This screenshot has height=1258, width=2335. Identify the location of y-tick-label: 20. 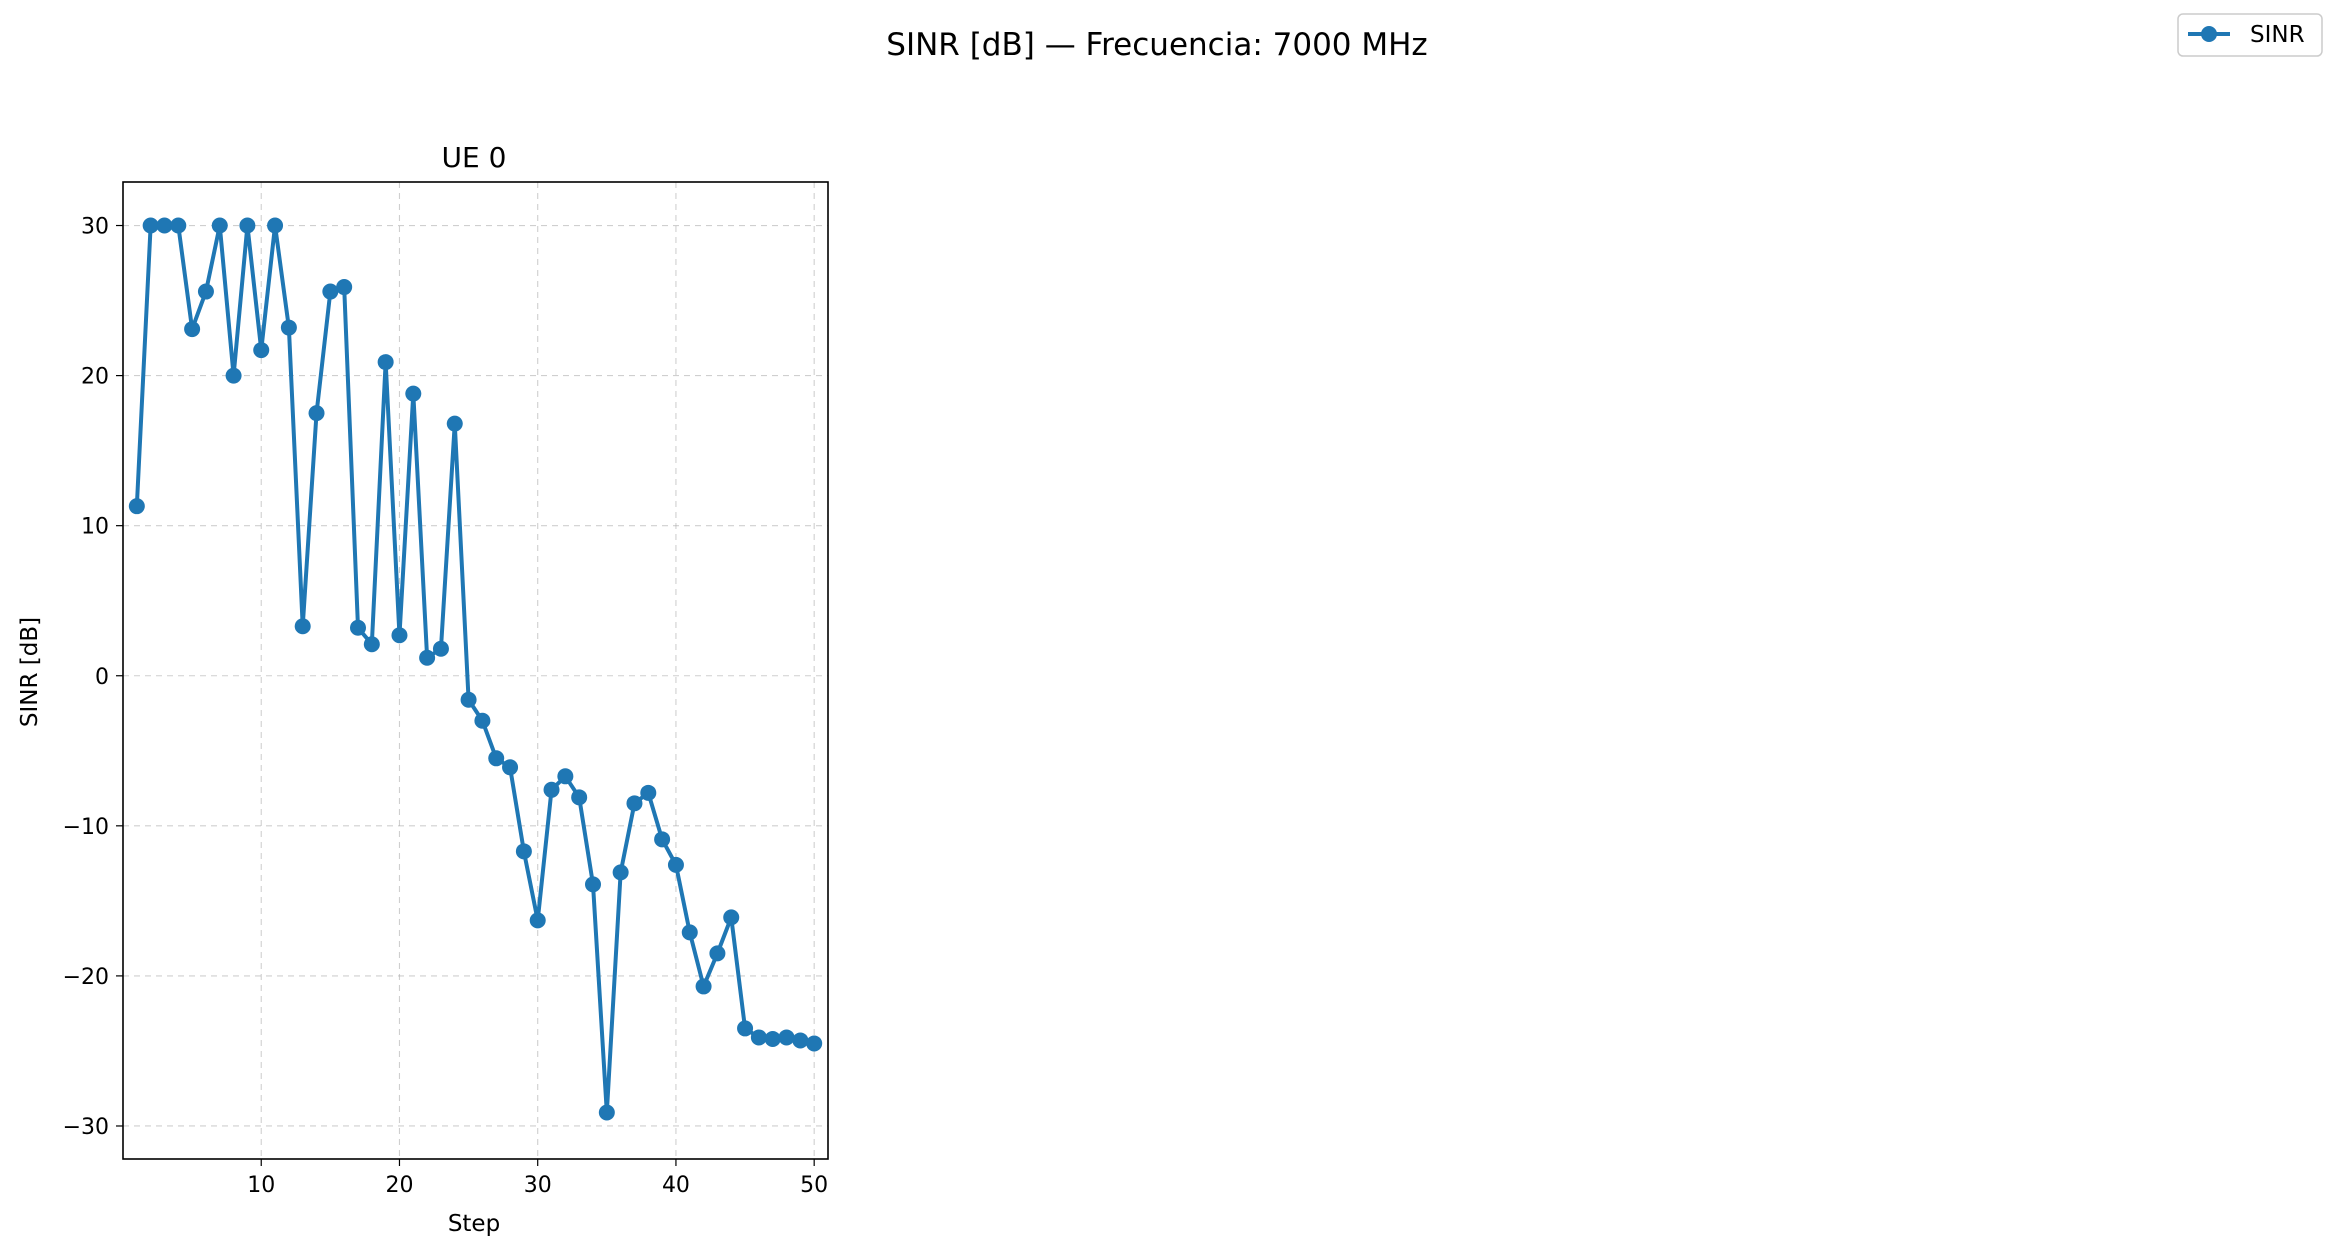
(95, 377).